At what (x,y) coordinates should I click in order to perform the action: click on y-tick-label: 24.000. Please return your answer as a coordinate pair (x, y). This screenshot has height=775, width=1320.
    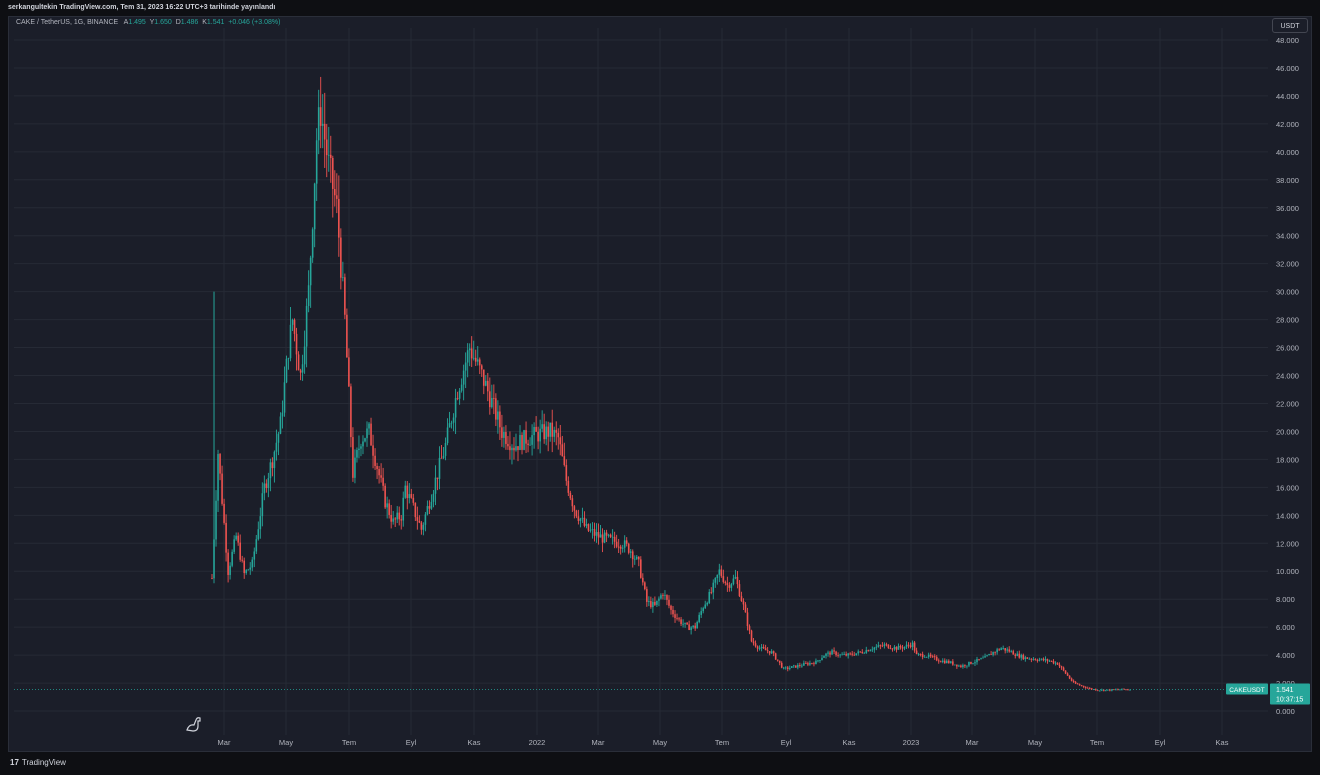
    Looking at the image, I should click on (1287, 376).